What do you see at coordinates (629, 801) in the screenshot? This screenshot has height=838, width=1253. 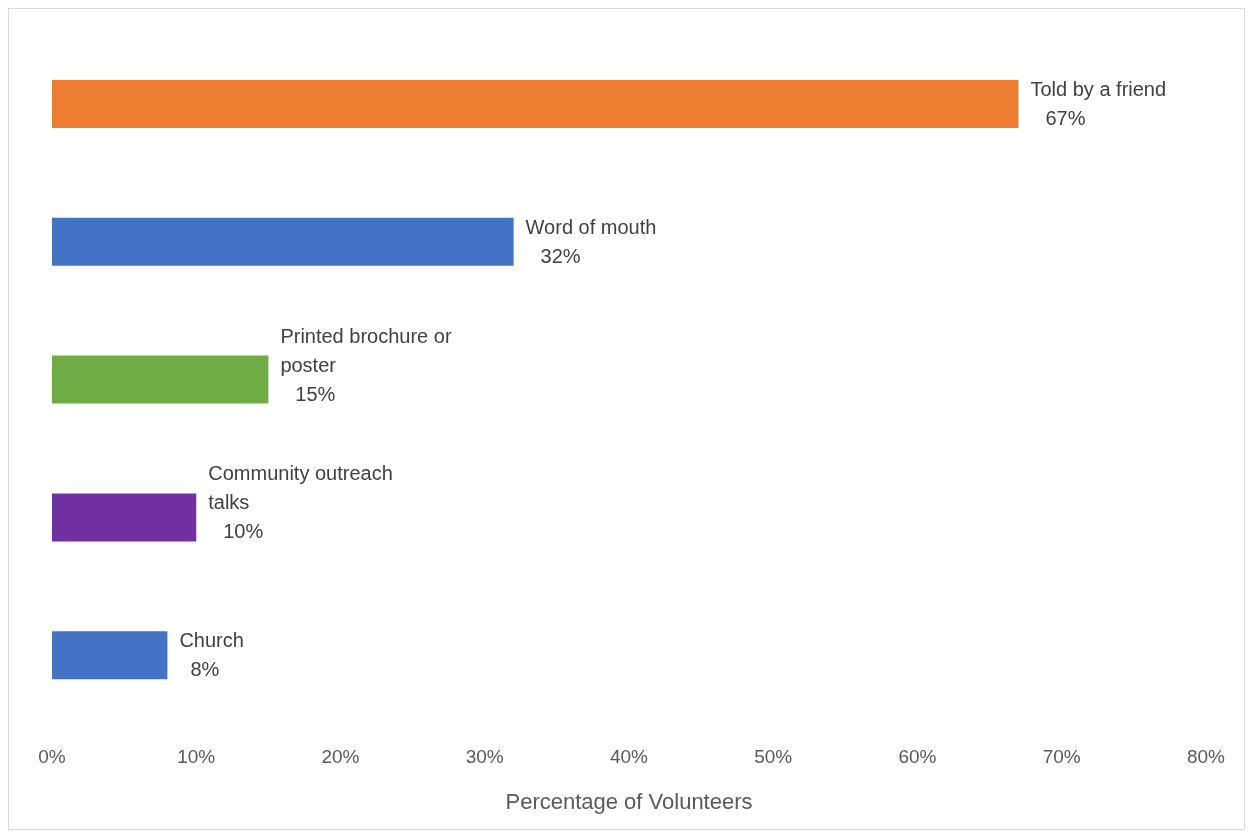 I see `x-axis-title: Percentage of Volunteers` at bounding box center [629, 801].